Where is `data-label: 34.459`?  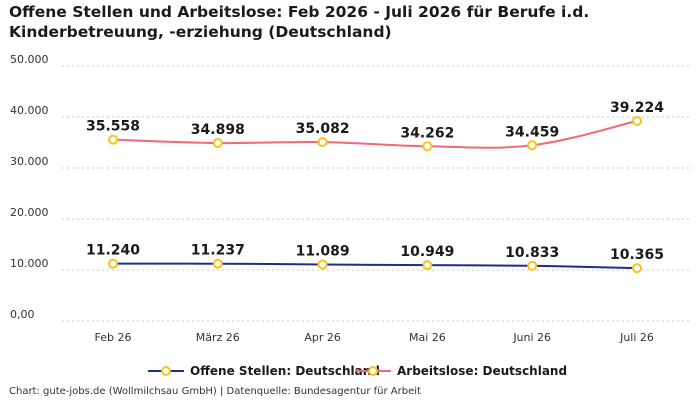 data-label: 34.459 is located at coordinates (532, 132).